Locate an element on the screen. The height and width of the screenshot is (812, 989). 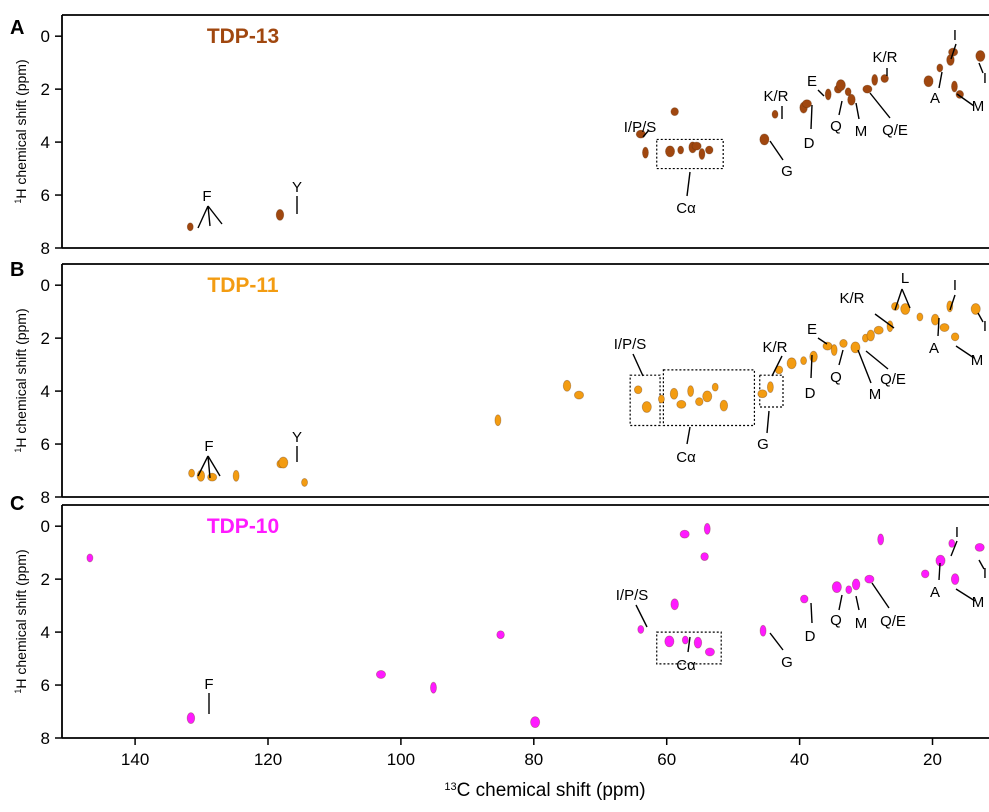
panel-letter: A is located at coordinates (17, 28).